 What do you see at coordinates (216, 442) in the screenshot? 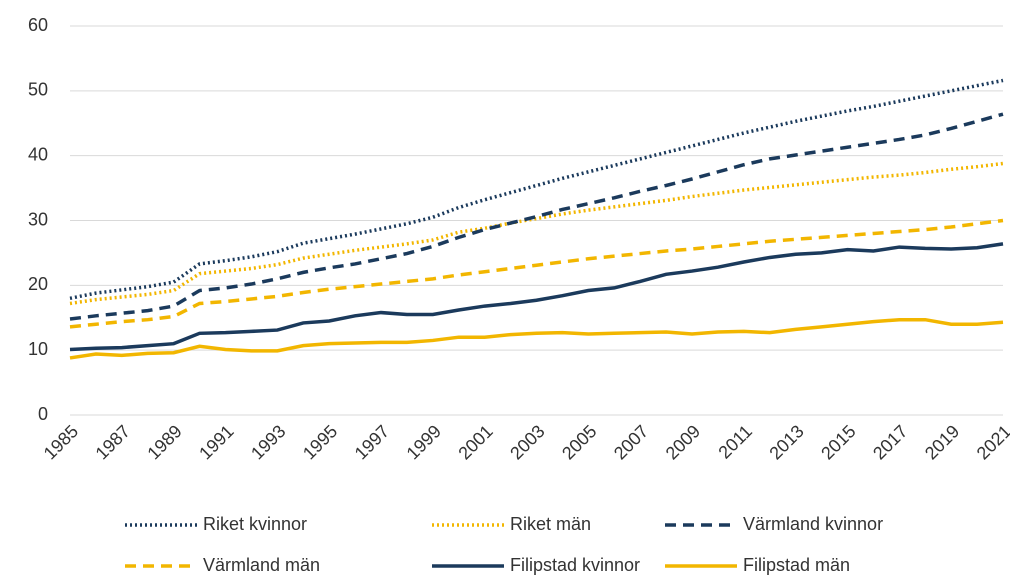
I see `x-tick-label: 1991` at bounding box center [216, 442].